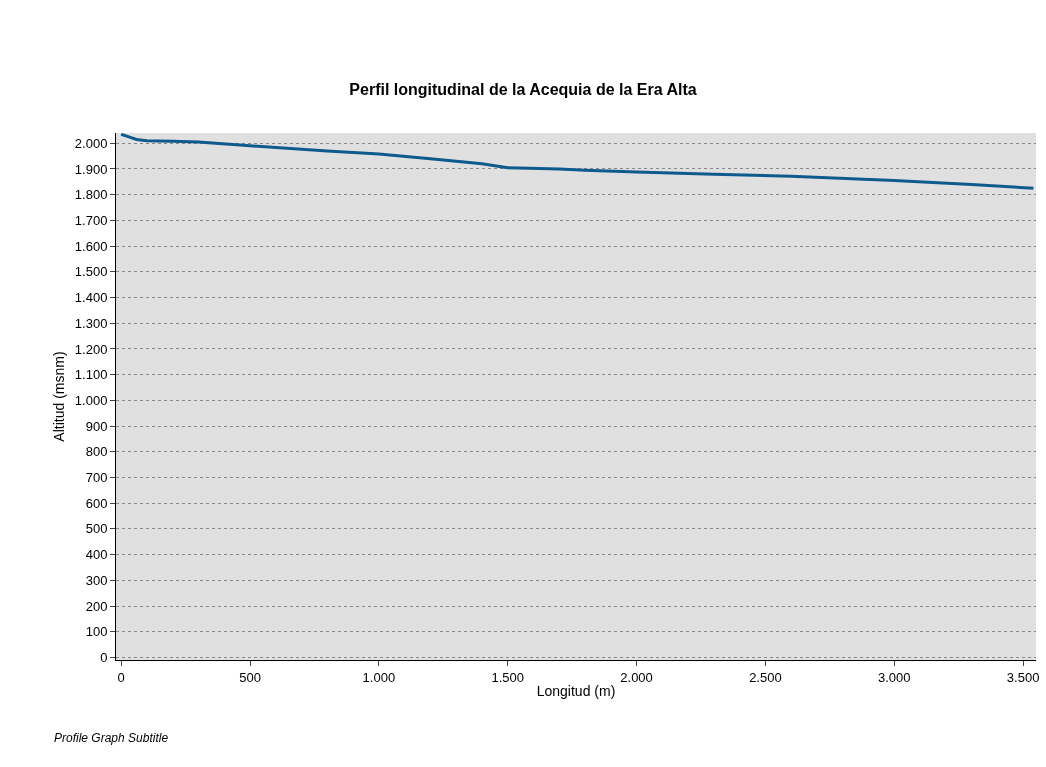 The width and height of the screenshot is (1046, 767). Describe the element at coordinates (96, 555) in the screenshot. I see `y-tick-label: 400` at that location.